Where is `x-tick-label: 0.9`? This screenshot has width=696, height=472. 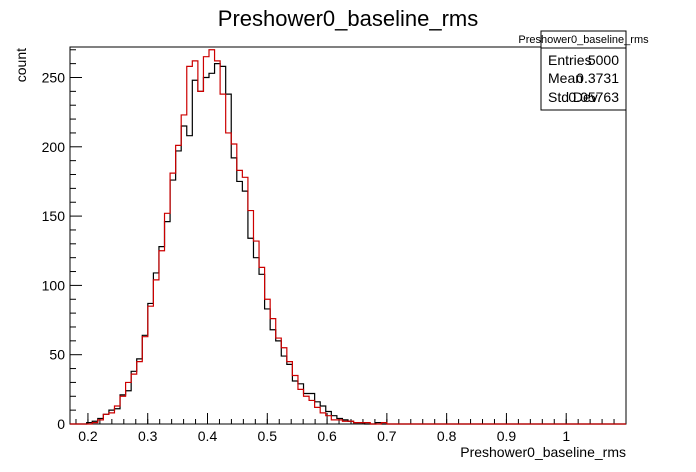 x-tick-label: 0.9 is located at coordinates (507, 436).